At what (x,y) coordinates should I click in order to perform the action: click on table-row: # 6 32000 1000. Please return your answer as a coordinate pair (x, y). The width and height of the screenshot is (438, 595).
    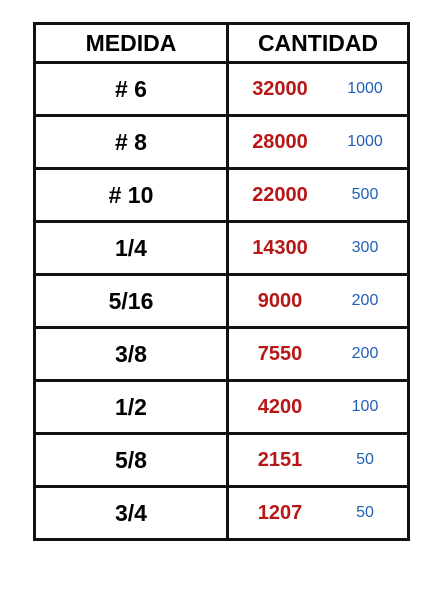
    Looking at the image, I should click on (221, 89).